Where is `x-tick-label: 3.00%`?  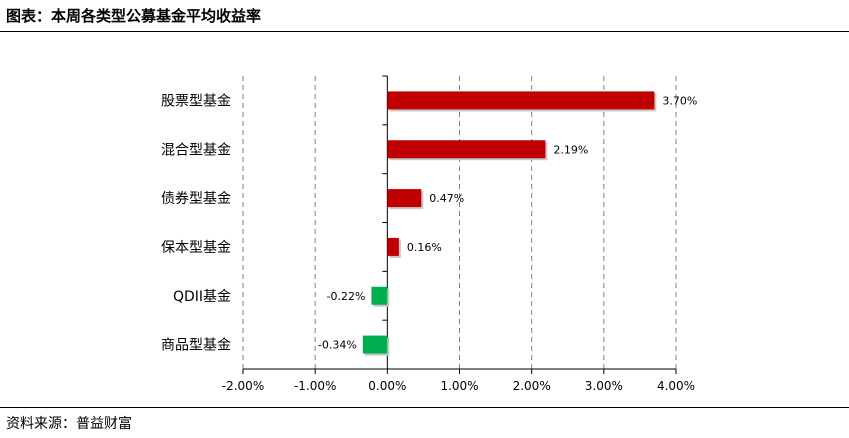
x-tick-label: 3.00% is located at coordinates (604, 386).